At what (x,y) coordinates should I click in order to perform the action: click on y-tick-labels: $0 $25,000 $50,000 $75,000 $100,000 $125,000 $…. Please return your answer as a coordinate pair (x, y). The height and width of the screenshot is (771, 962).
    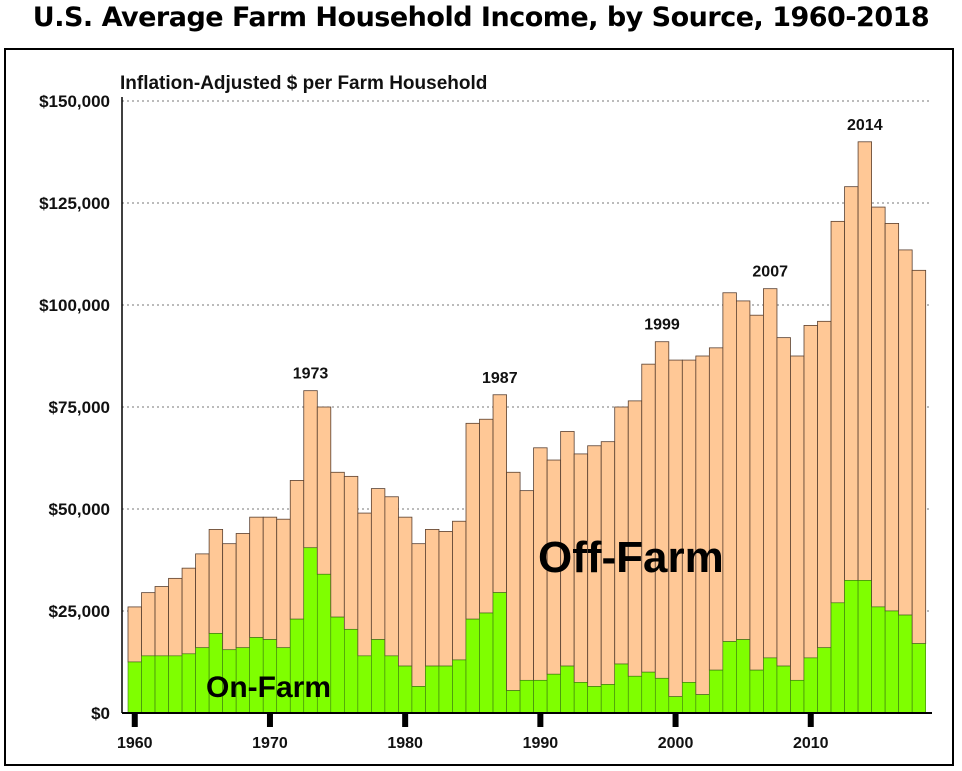
    Looking at the image, I should click on (74, 407).